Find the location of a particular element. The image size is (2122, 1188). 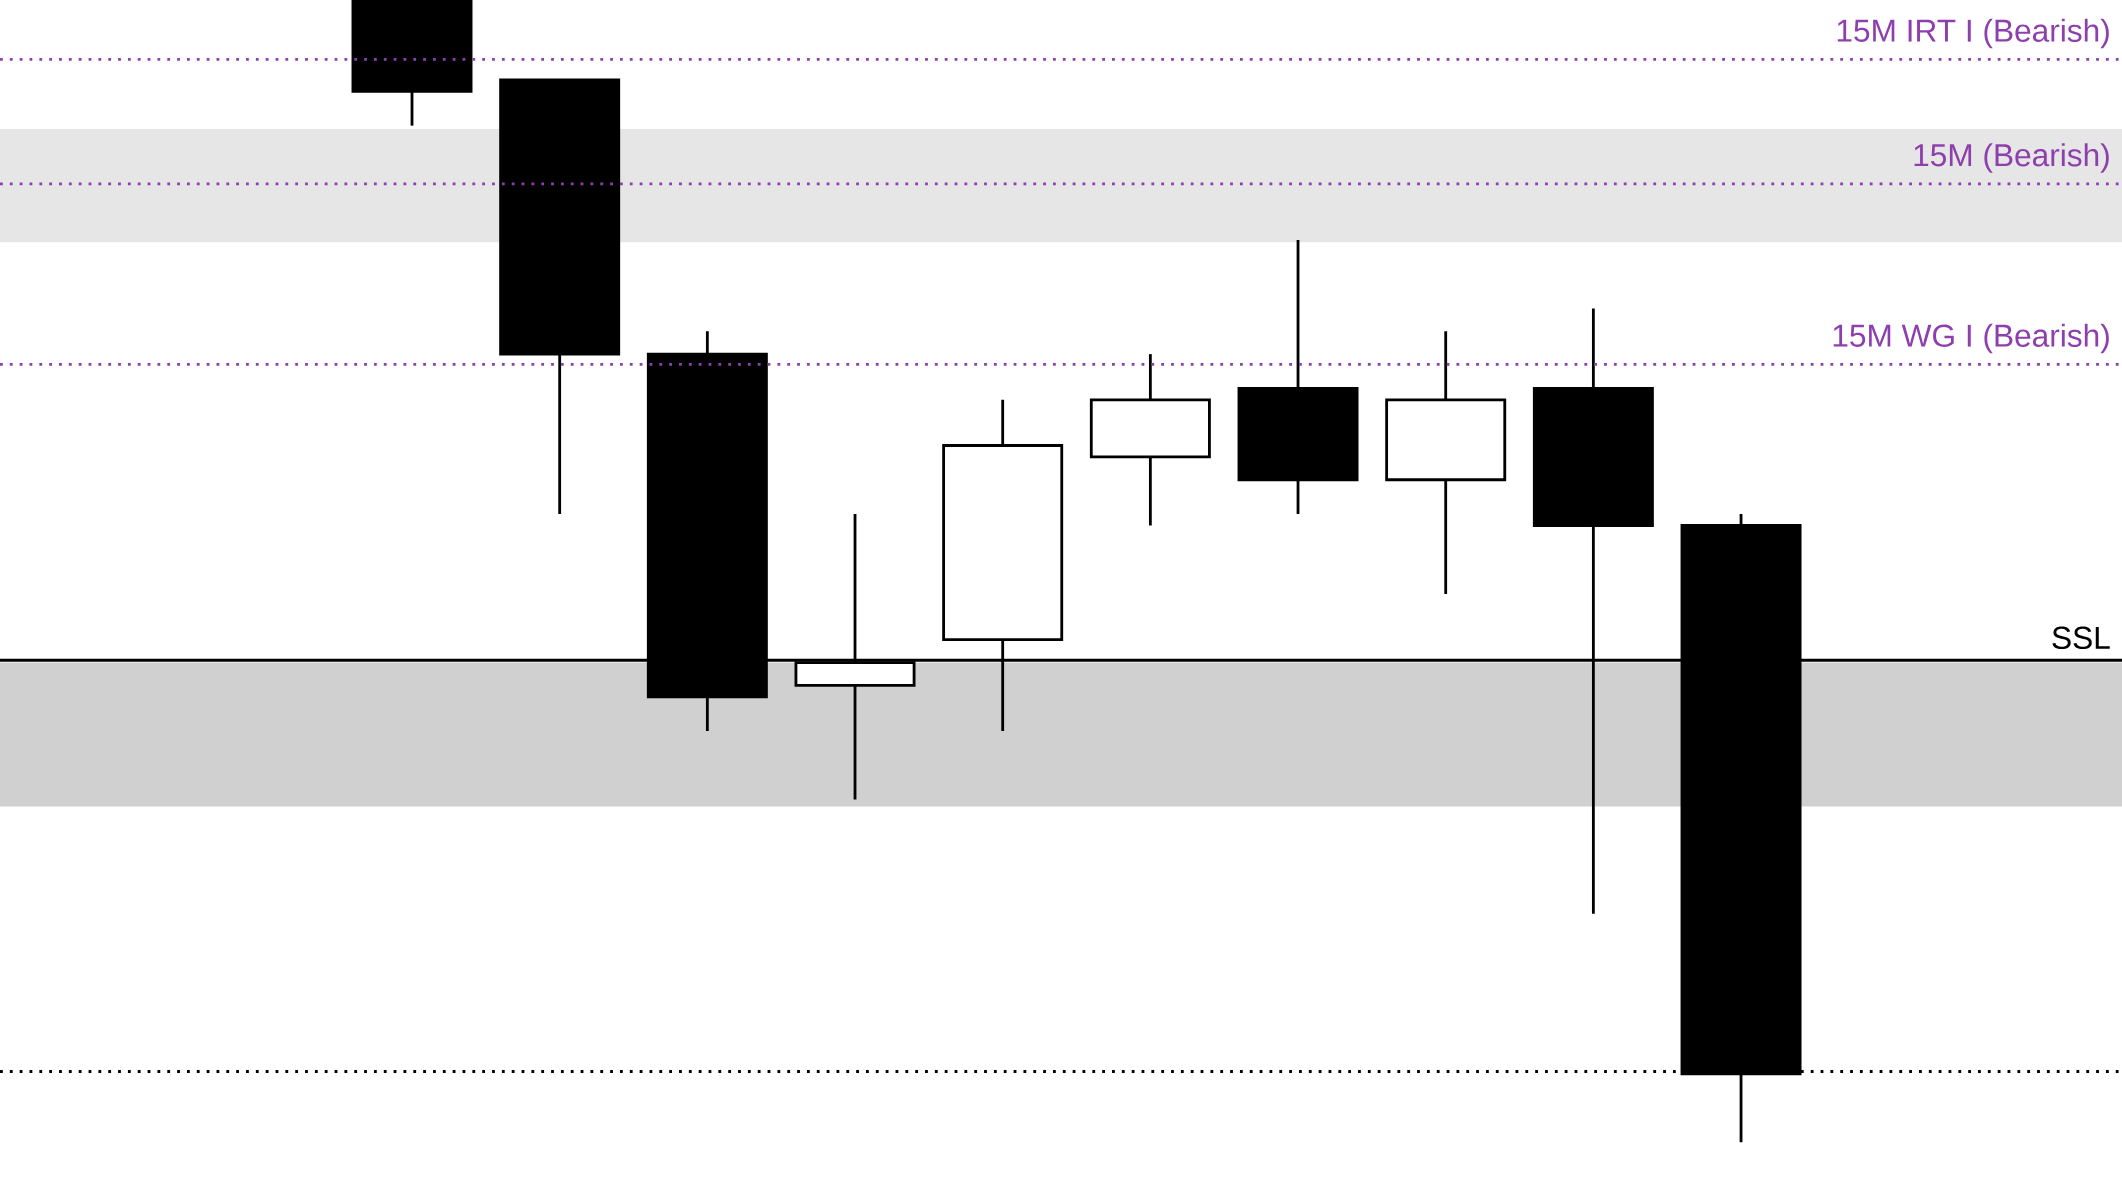

ref-line-label: SSL is located at coordinates (2081, 638).